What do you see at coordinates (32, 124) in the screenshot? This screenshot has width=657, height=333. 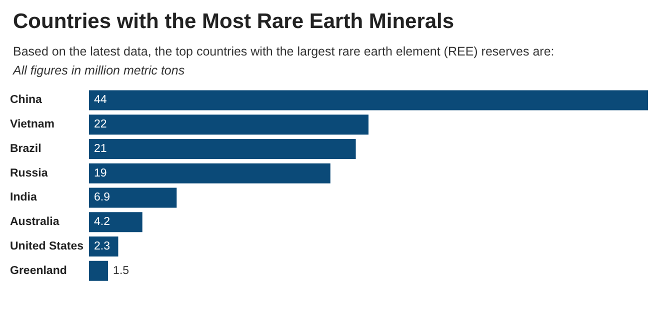 I see `y-tick-label: Vietnam` at bounding box center [32, 124].